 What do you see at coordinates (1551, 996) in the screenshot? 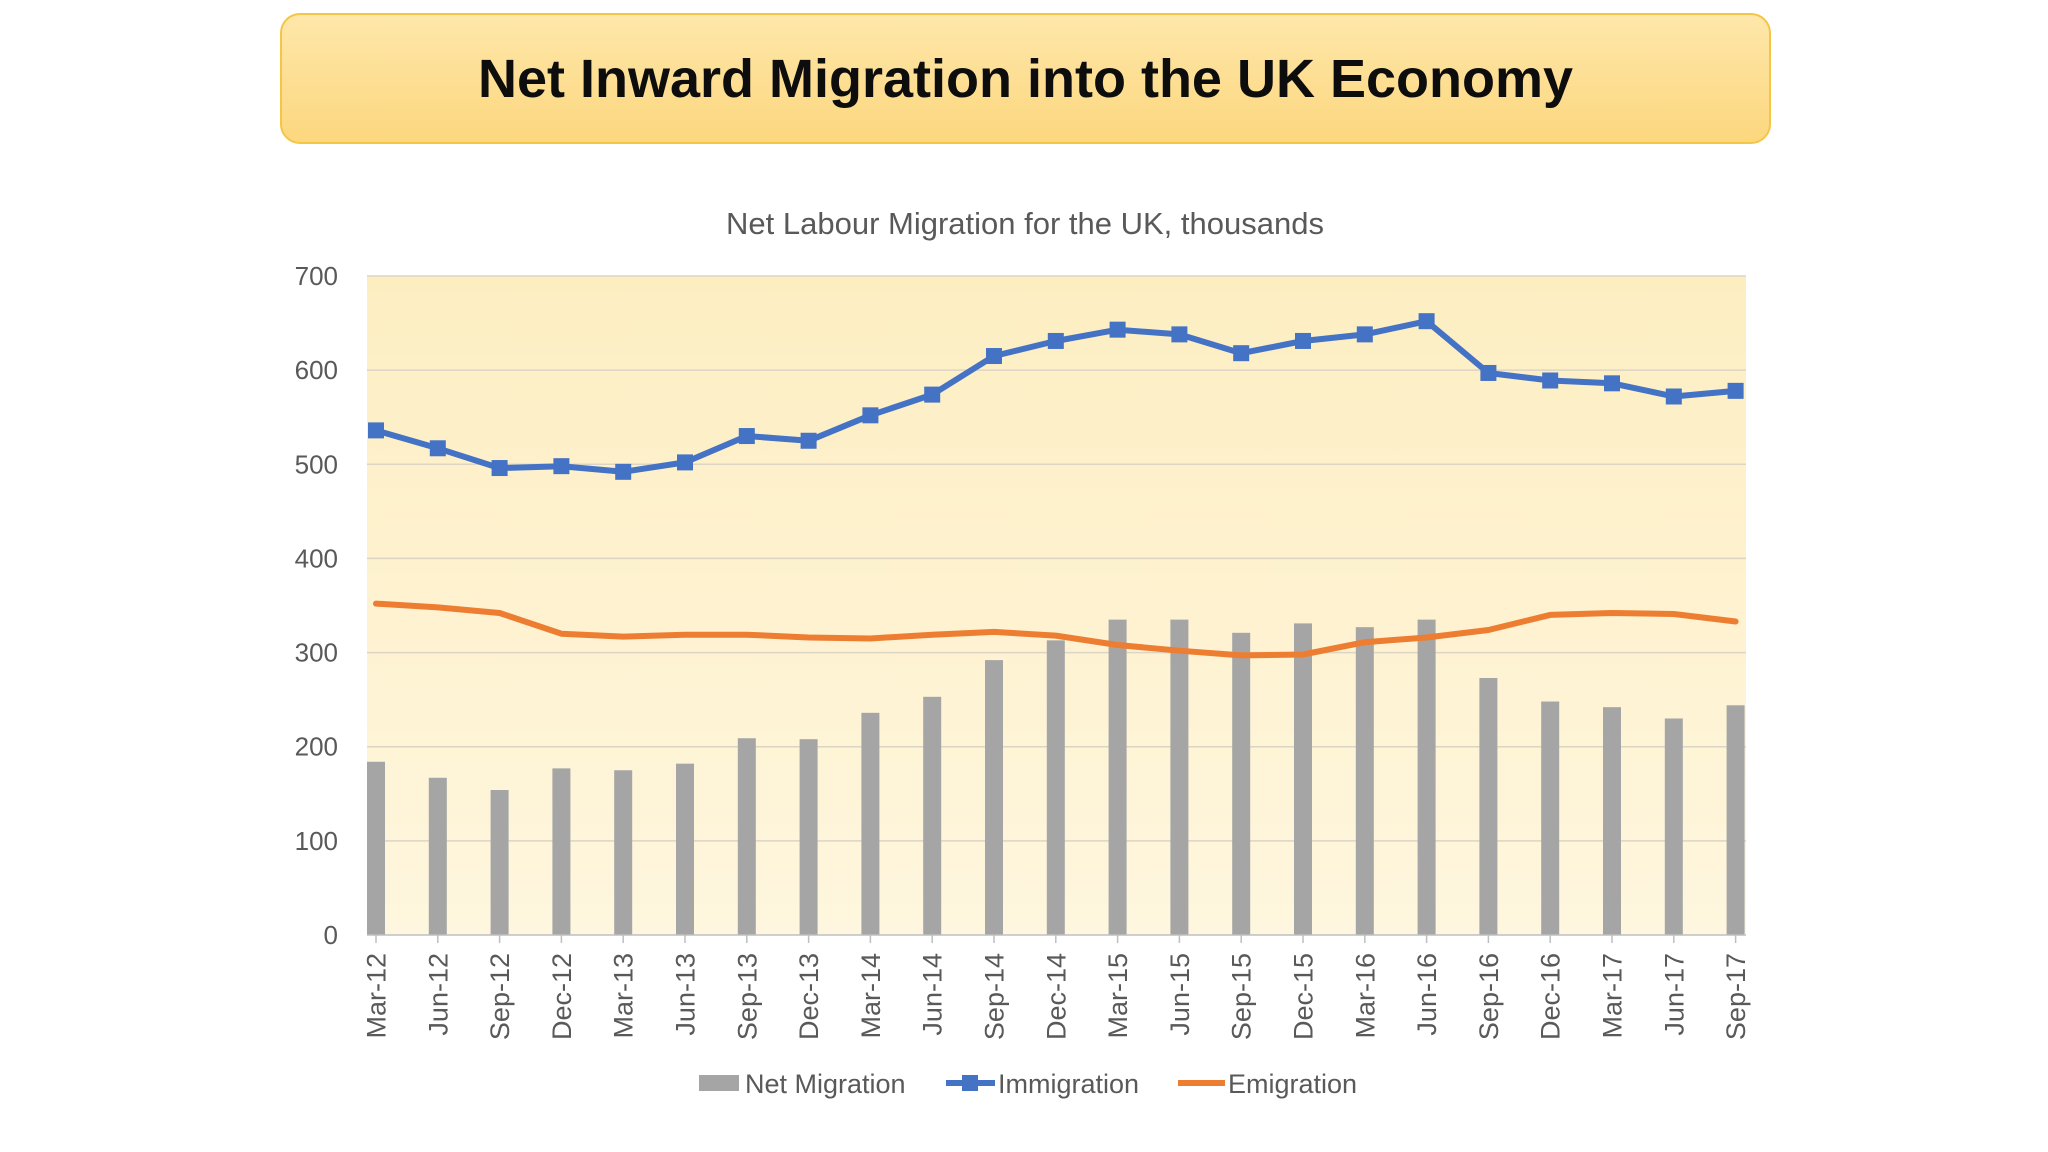
I see `x-tick-label: Dec-16` at bounding box center [1551, 996].